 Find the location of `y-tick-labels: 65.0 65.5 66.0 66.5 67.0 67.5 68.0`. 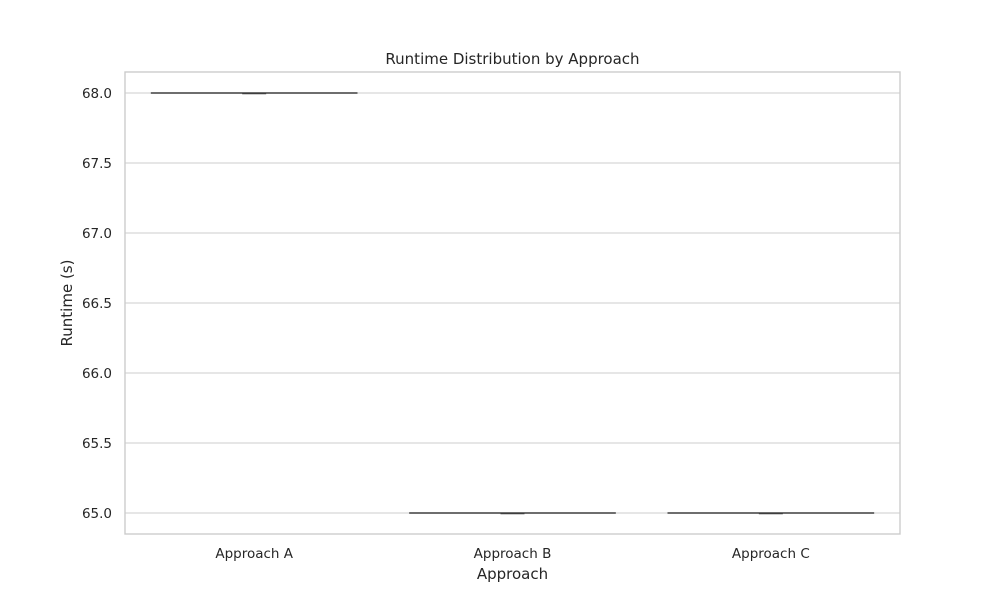

y-tick-labels: 65.0 65.5 66.0 66.5 67.0 67.5 68.0 is located at coordinates (97, 304).